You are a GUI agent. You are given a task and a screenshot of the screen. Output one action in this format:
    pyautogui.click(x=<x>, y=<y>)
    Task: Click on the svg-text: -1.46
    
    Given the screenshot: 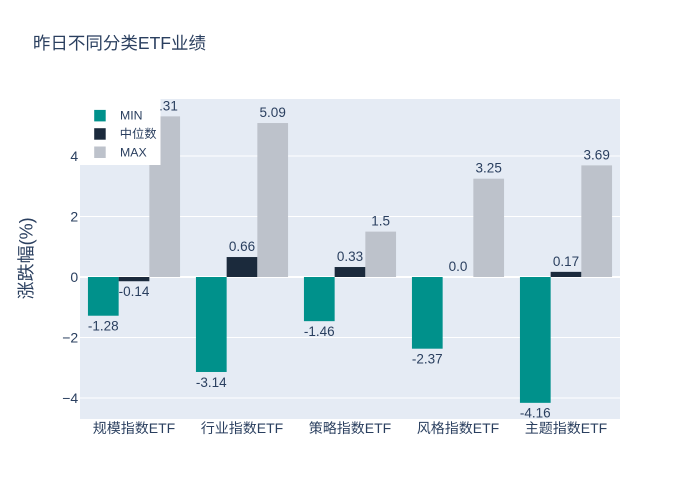 What is the action you would take?
    pyautogui.click(x=319, y=331)
    